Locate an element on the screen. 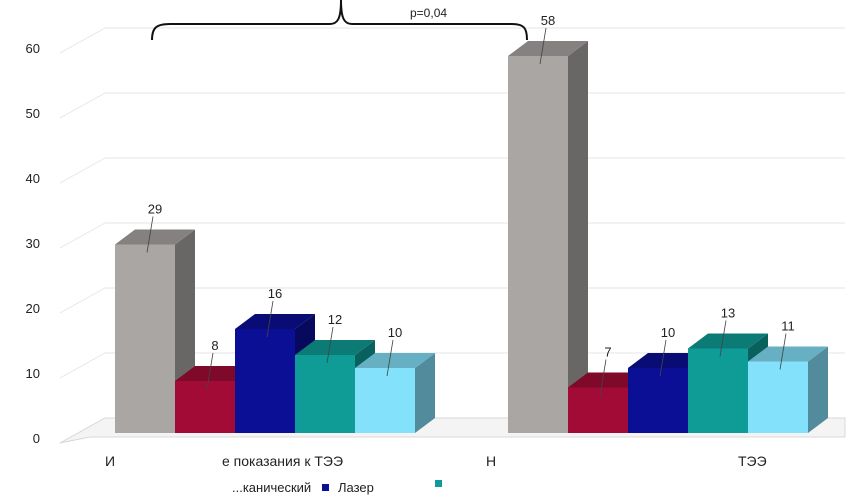 The height and width of the screenshot is (499, 851). bar-1-4: 11 is located at coordinates (788, 376).